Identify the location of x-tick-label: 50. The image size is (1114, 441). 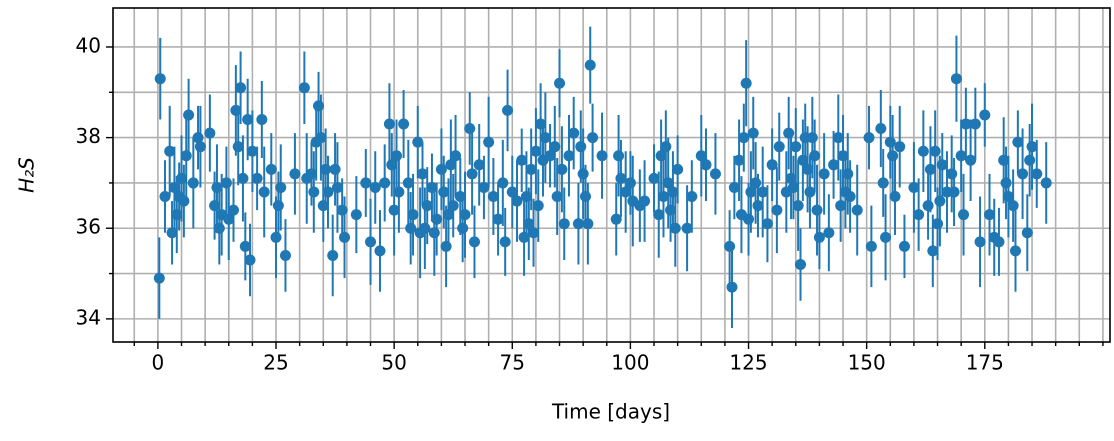
(393, 363).